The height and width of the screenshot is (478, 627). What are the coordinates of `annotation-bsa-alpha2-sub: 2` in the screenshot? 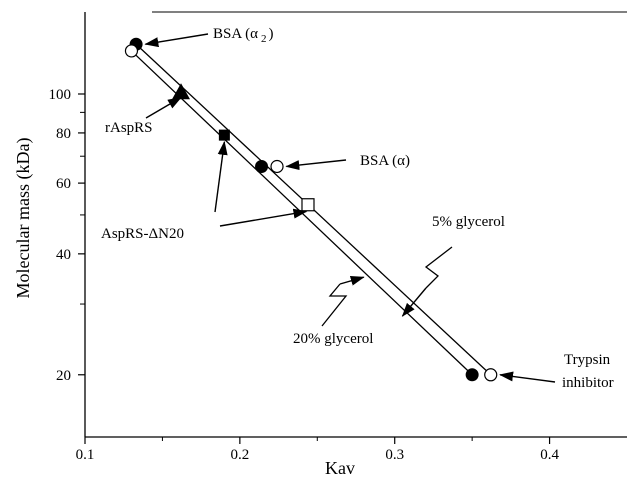 It's located at (264, 39).